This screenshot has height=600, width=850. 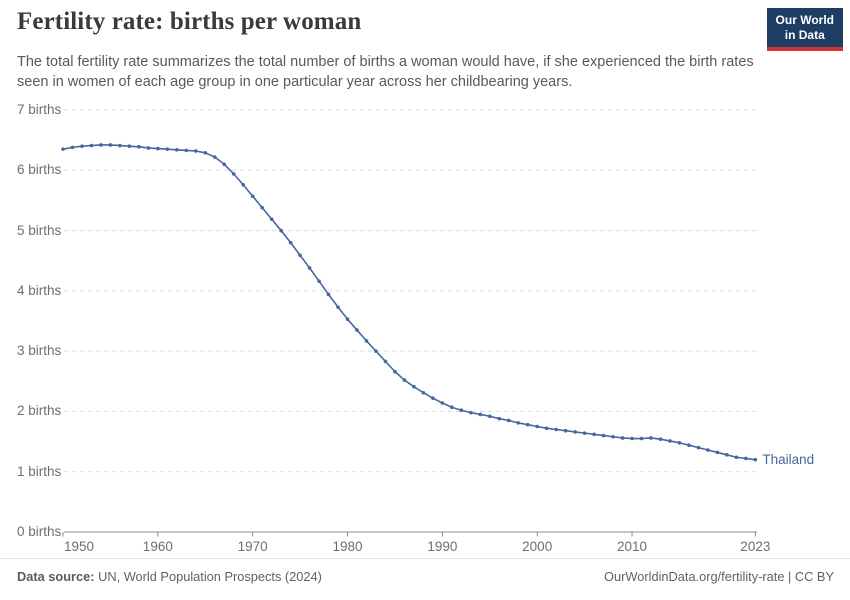 I want to click on y-axis-label: 6 births, so click(x=39, y=170).